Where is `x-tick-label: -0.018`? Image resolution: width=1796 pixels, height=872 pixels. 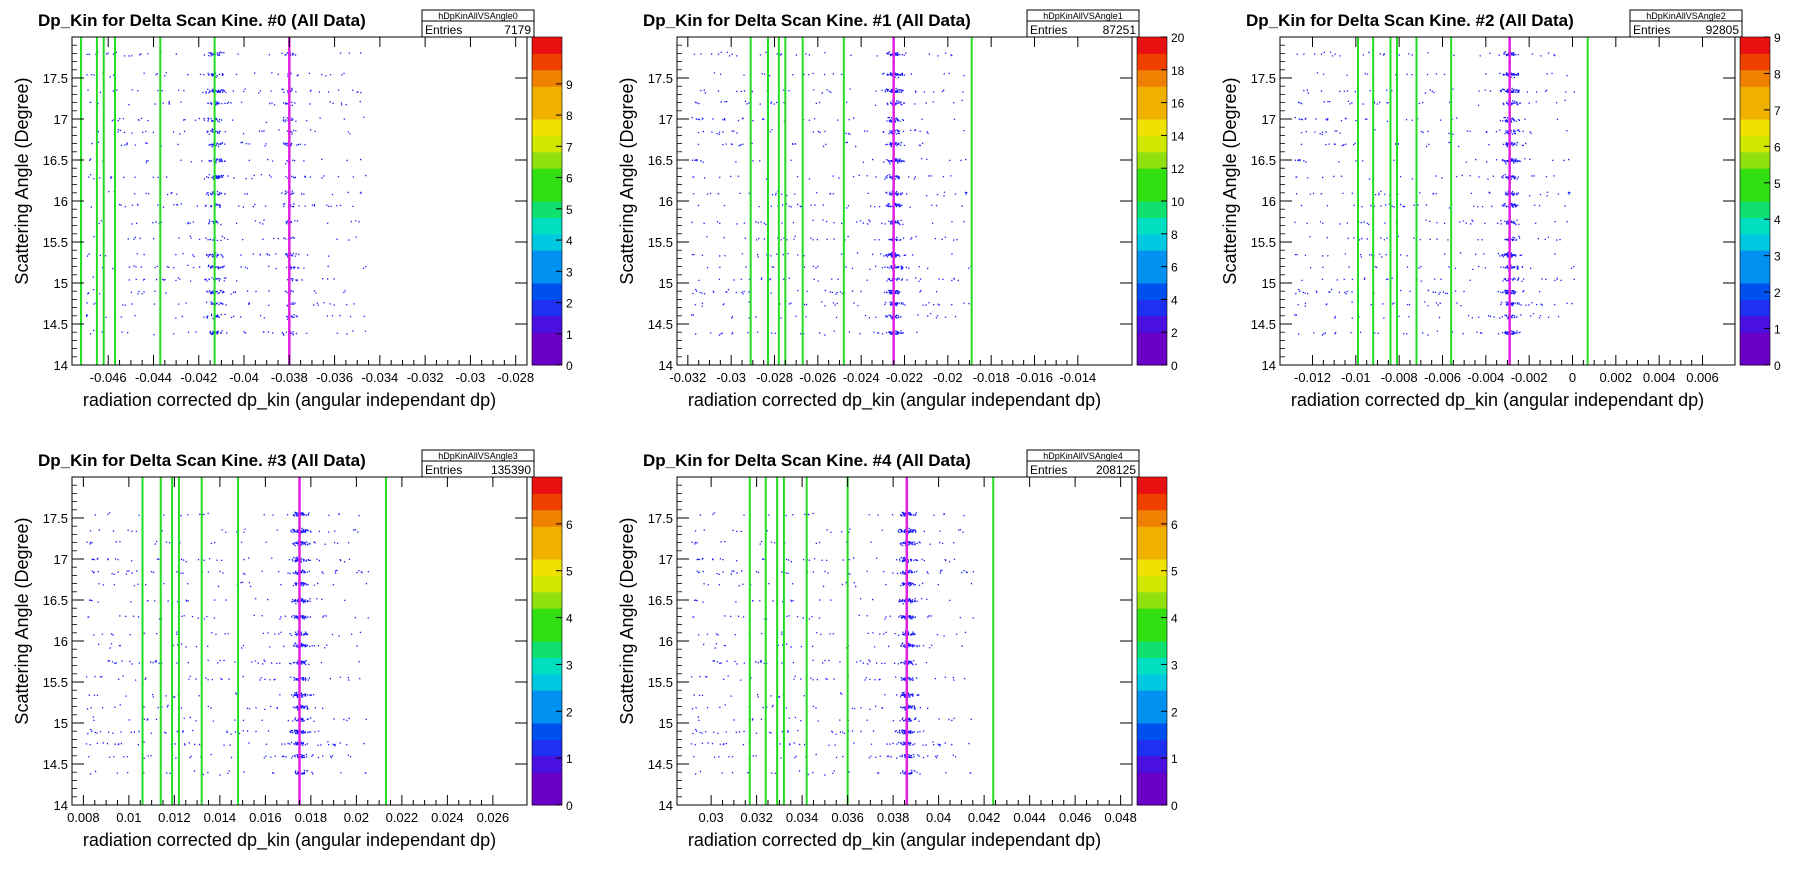
x-tick-label: -0.018 is located at coordinates (991, 377).